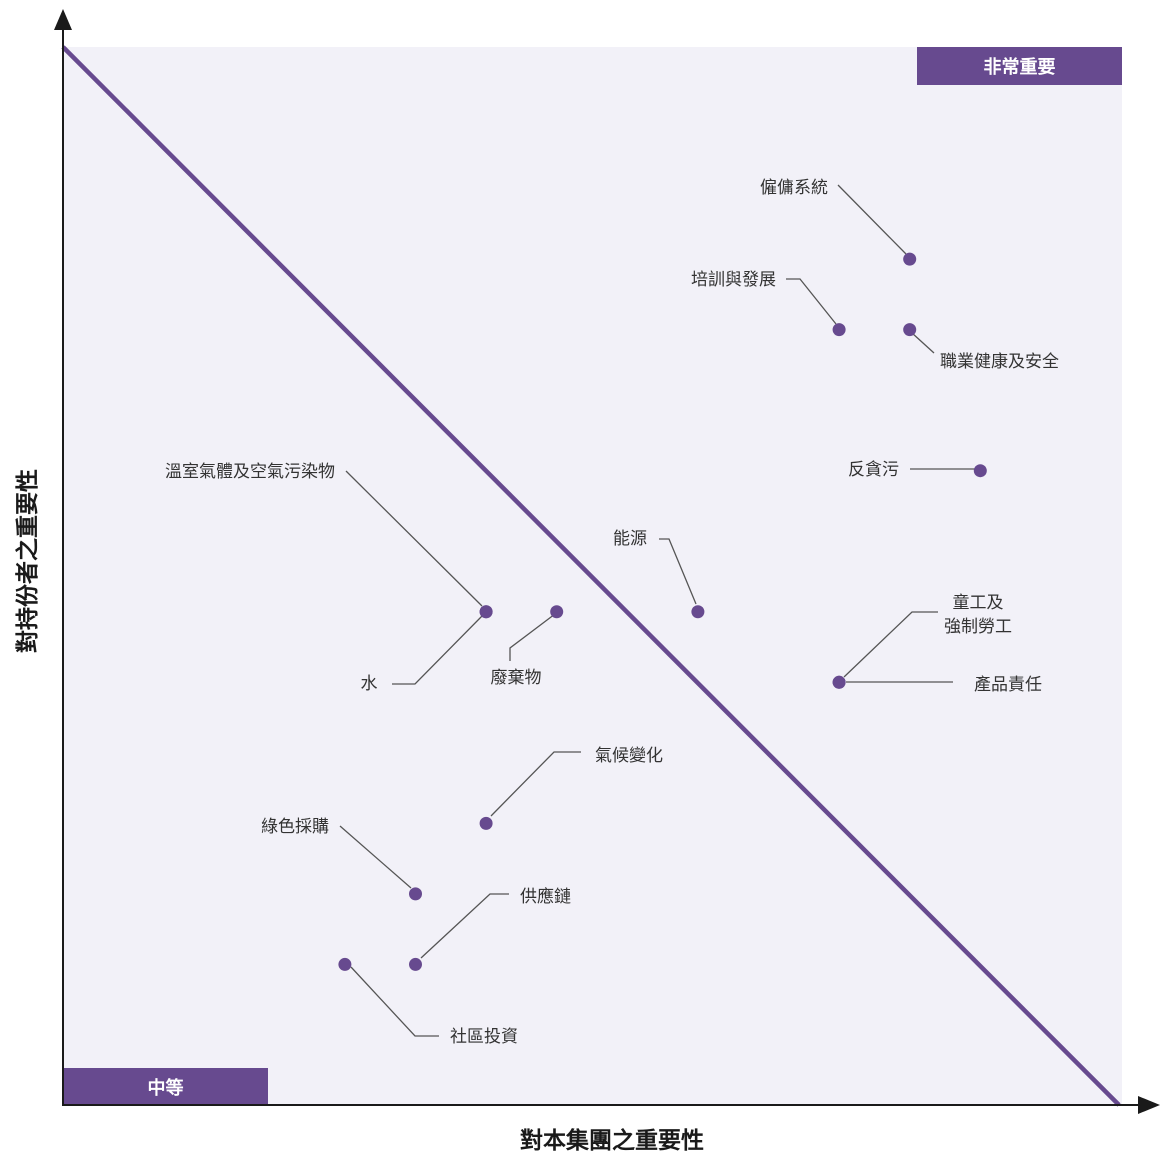 The image size is (1162, 1157). Describe the element at coordinates (873, 469) in the screenshot. I see `data-point-label: 反貪污` at that location.